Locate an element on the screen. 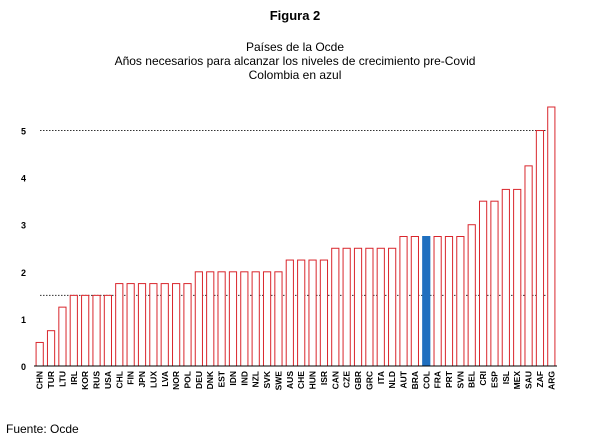 The image size is (590, 442). x-tick-label-dnk: DNK is located at coordinates (210, 379).